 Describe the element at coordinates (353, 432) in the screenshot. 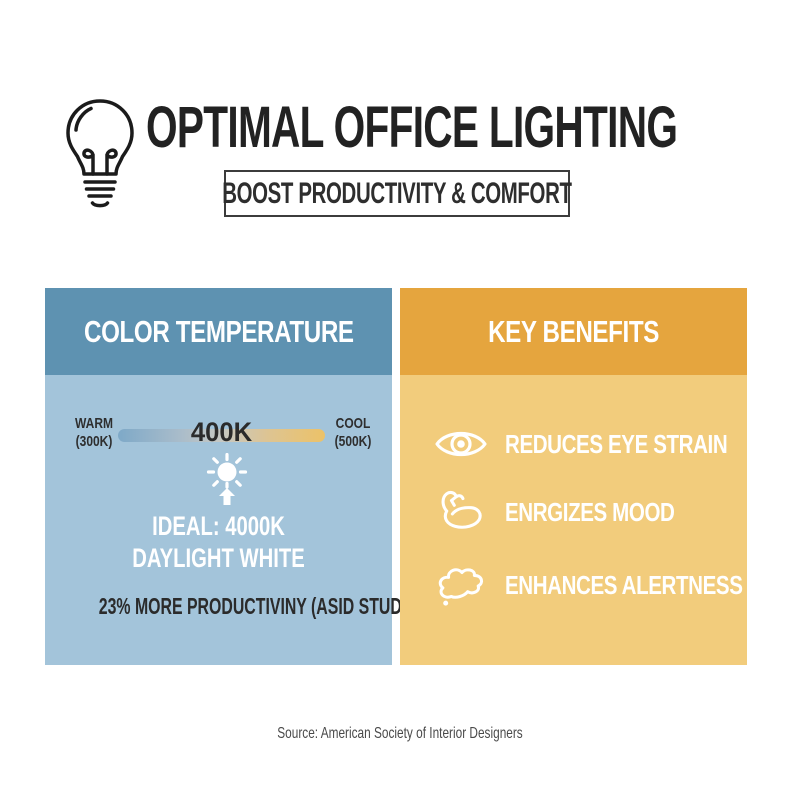

I see `cool-label: COOL (500K)` at that location.